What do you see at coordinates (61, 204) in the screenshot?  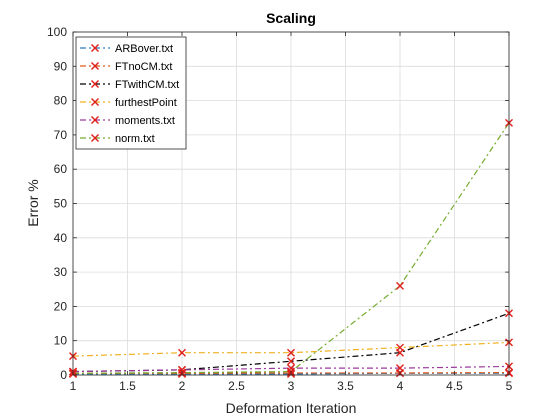 I see `y-tick-label: 50` at bounding box center [61, 204].